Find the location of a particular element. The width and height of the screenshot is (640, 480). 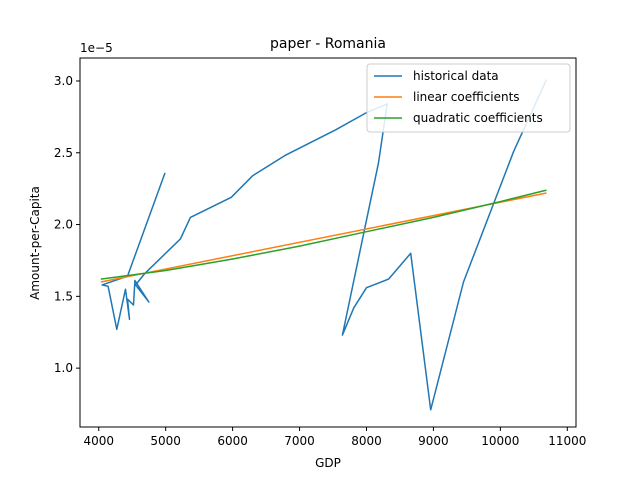

y-tick-label: 2.0 is located at coordinates (63, 225).